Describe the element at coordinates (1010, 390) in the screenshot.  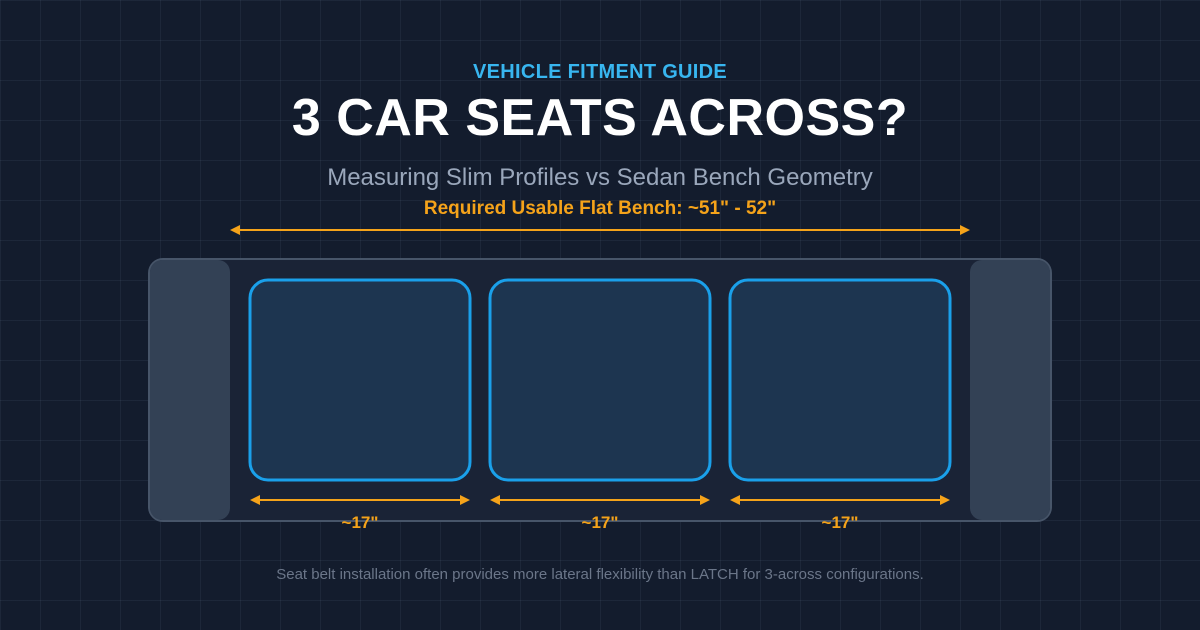
I see `right-bolster` at that location.